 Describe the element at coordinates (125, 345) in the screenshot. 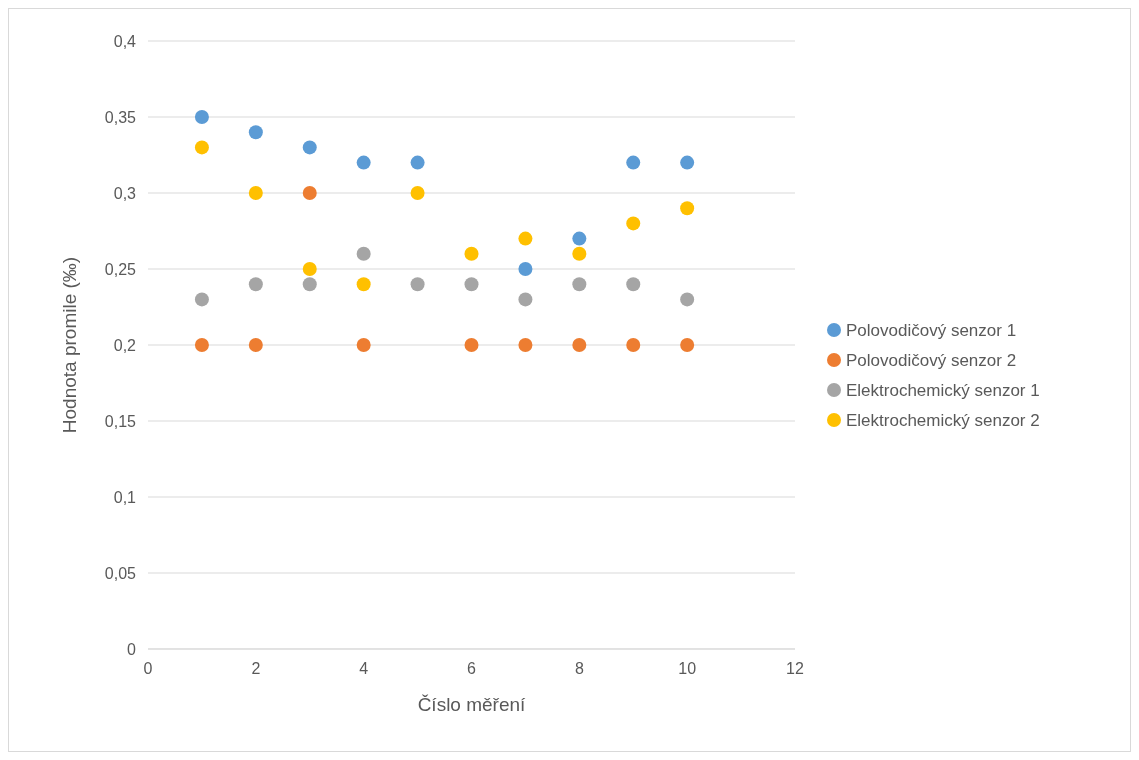

I see `y-tick-label: 0,2` at that location.